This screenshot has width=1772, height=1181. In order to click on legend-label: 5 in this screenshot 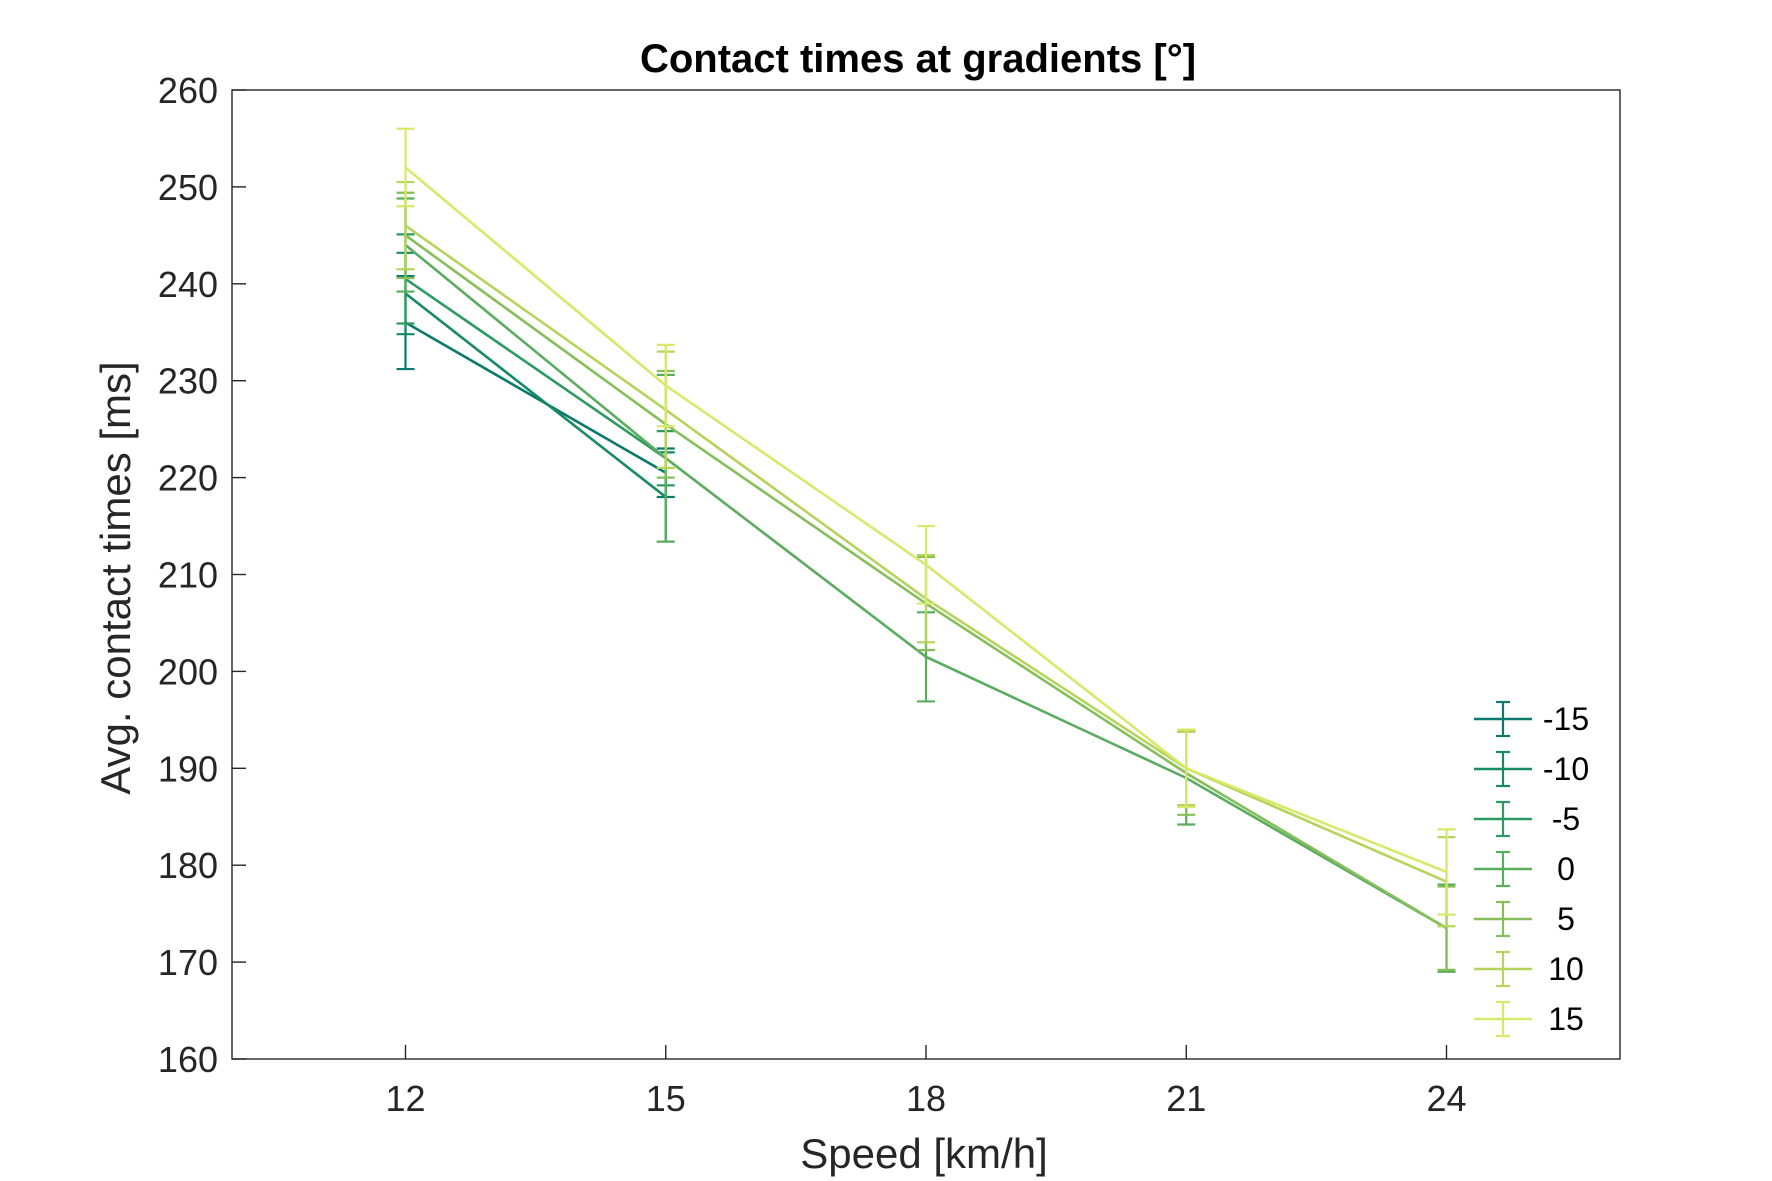, I will do `click(1566, 919)`.